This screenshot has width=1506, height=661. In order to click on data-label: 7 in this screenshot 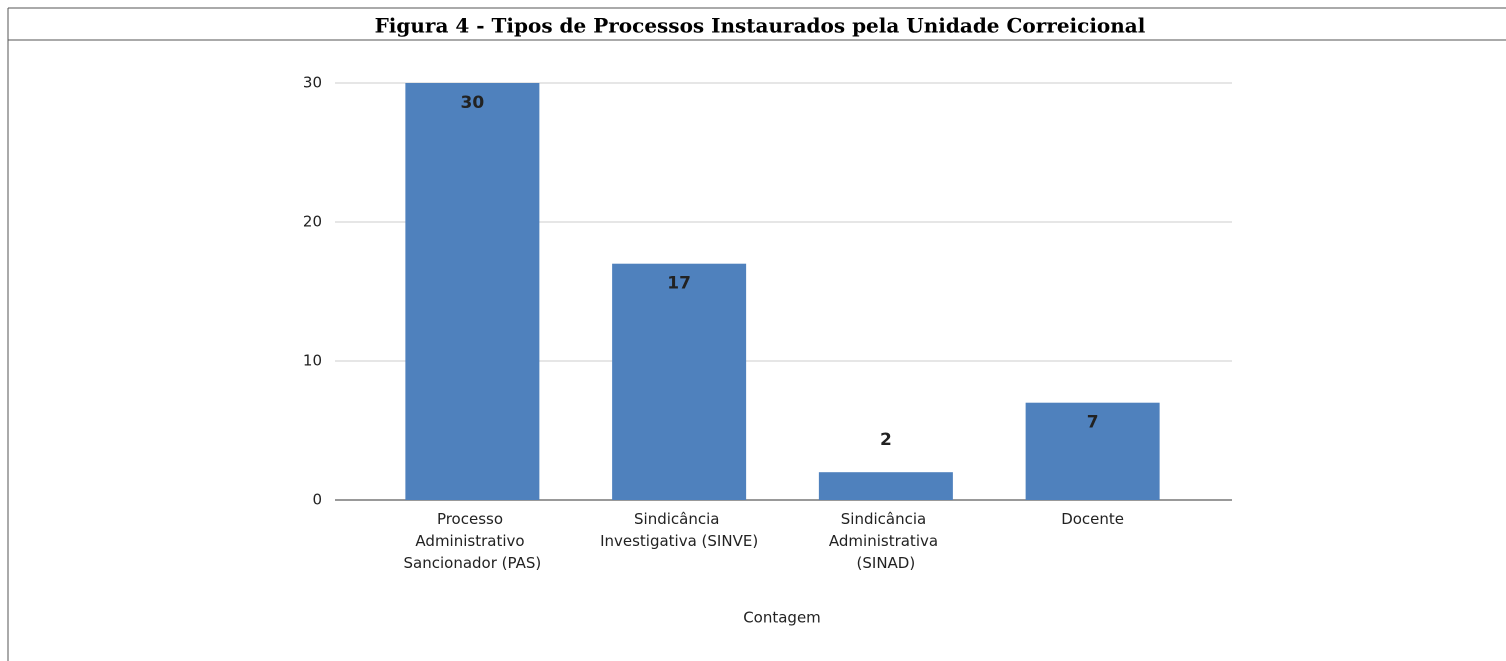, I will do `click(1093, 423)`.